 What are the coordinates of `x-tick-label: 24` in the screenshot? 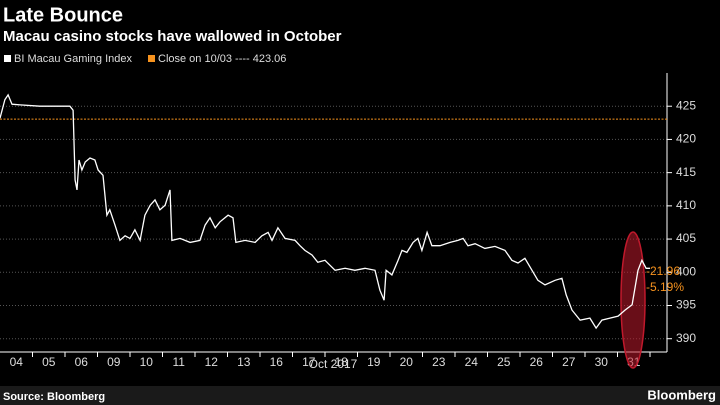 It's located at (472, 362).